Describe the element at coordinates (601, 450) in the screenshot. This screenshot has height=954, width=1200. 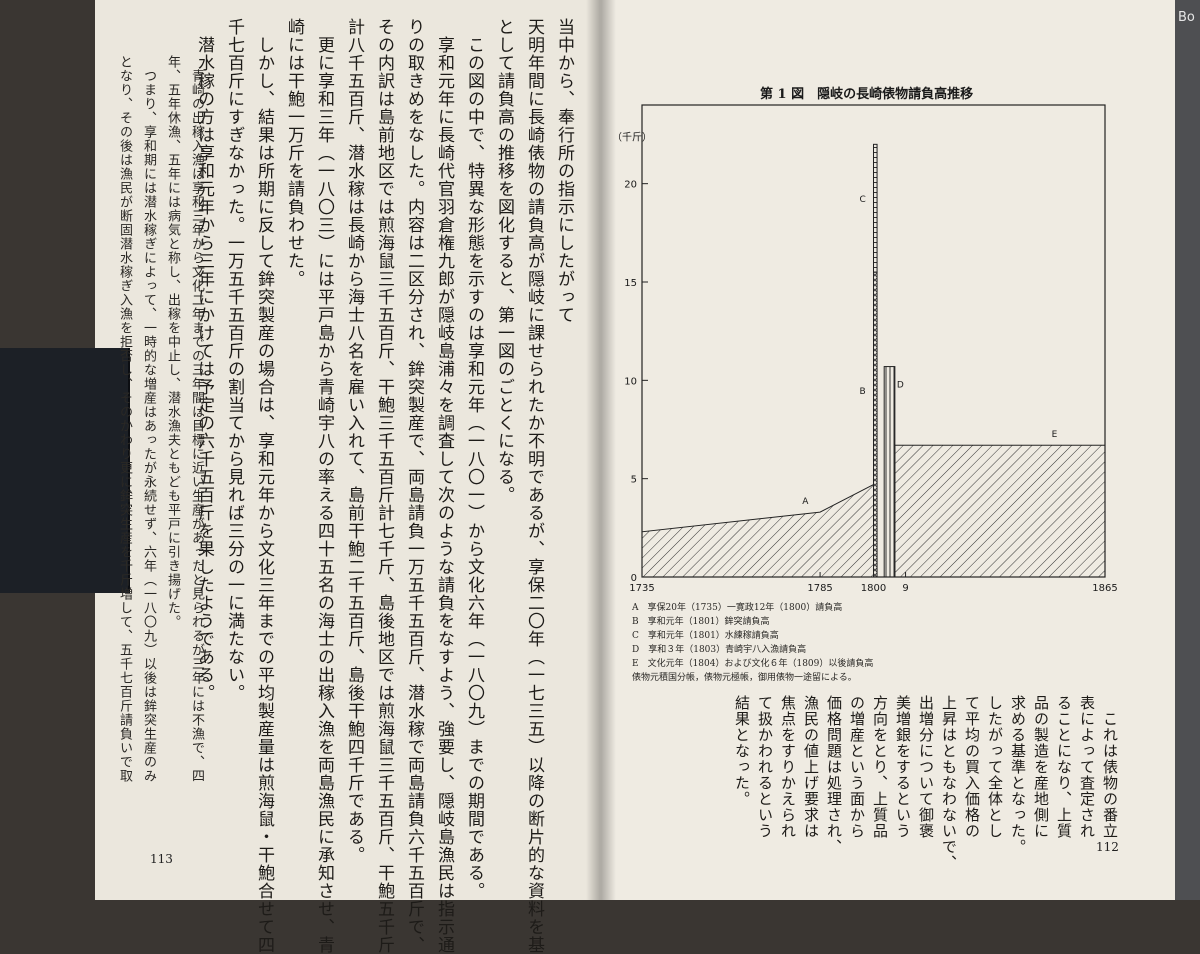
I see `book-gutter` at that location.